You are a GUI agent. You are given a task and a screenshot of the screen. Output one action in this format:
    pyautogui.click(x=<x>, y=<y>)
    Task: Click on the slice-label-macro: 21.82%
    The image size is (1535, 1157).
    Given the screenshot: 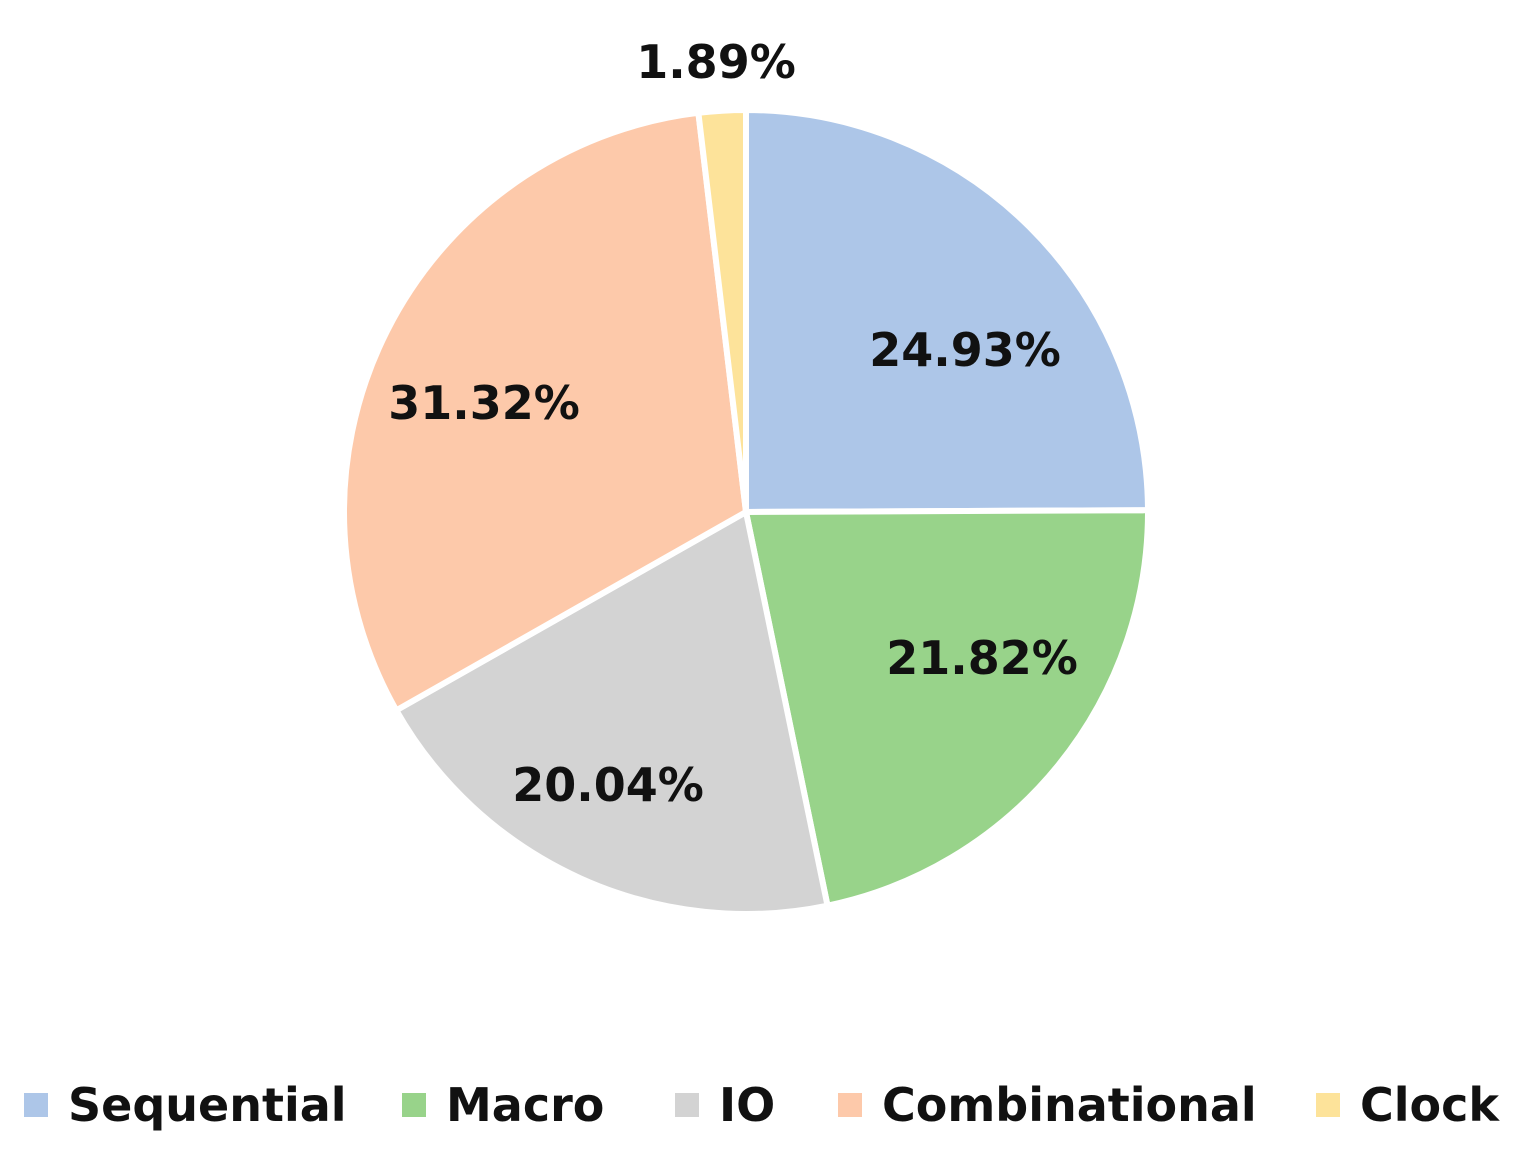 What is the action you would take?
    pyautogui.click(x=982, y=658)
    